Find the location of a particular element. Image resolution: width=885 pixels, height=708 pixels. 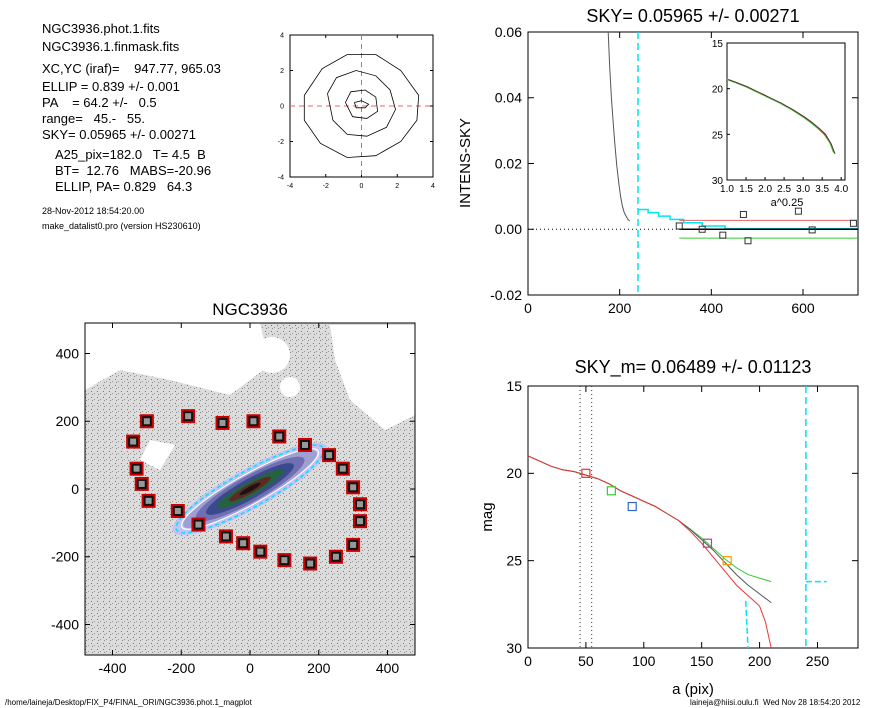

sky-ytick-label: 0.00 is located at coordinates (508, 229).